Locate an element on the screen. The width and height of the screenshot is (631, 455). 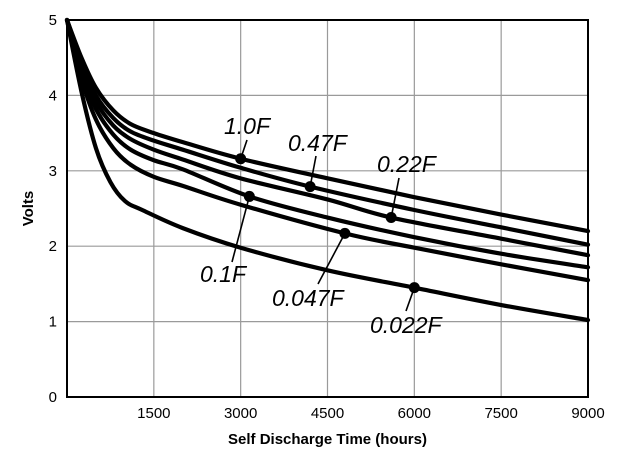
y-tick-labels: 0 1 2 3 4 5 is located at coordinates (53, 209).